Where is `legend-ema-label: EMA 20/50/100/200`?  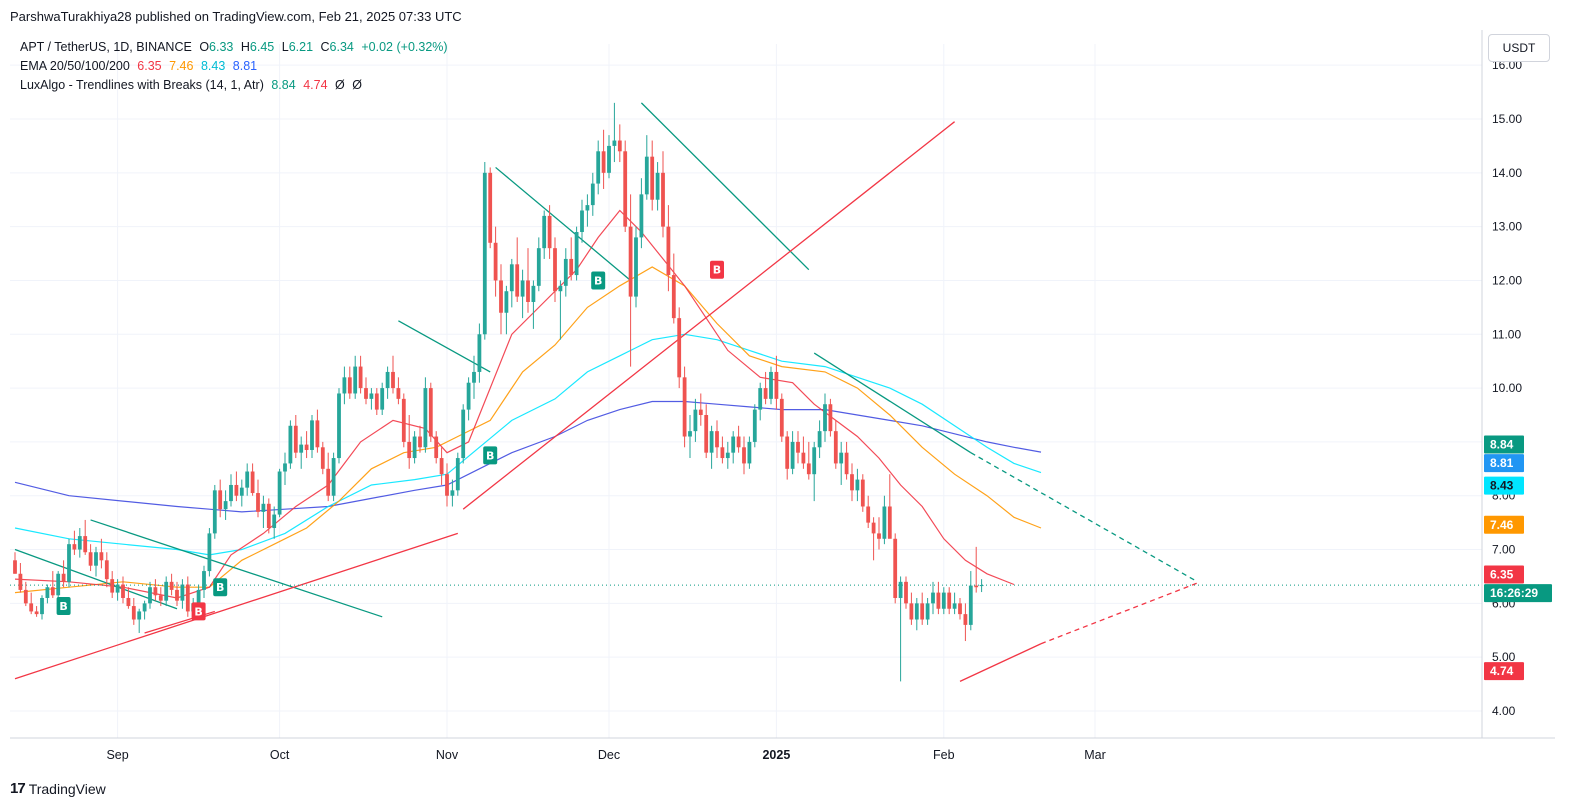
legend-ema-label: EMA 20/50/100/200 is located at coordinates (75, 66).